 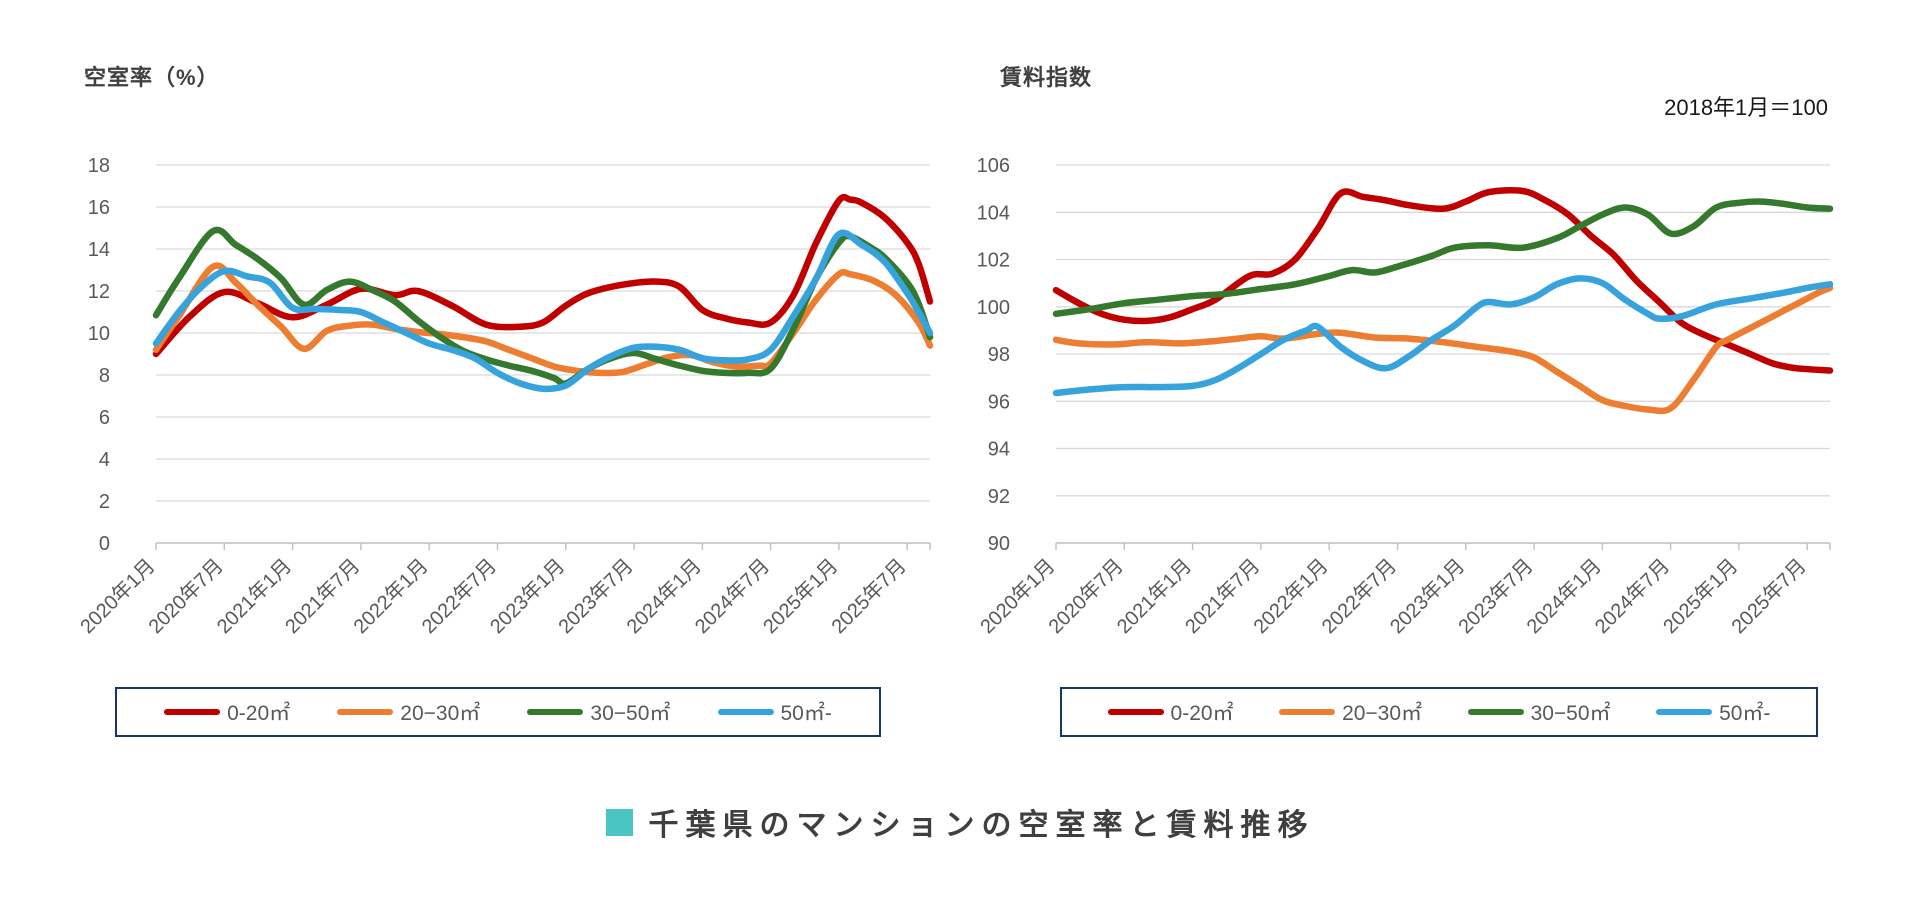 What do you see at coordinates (993, 213) in the screenshot?
I see `y-tick-label: 104` at bounding box center [993, 213].